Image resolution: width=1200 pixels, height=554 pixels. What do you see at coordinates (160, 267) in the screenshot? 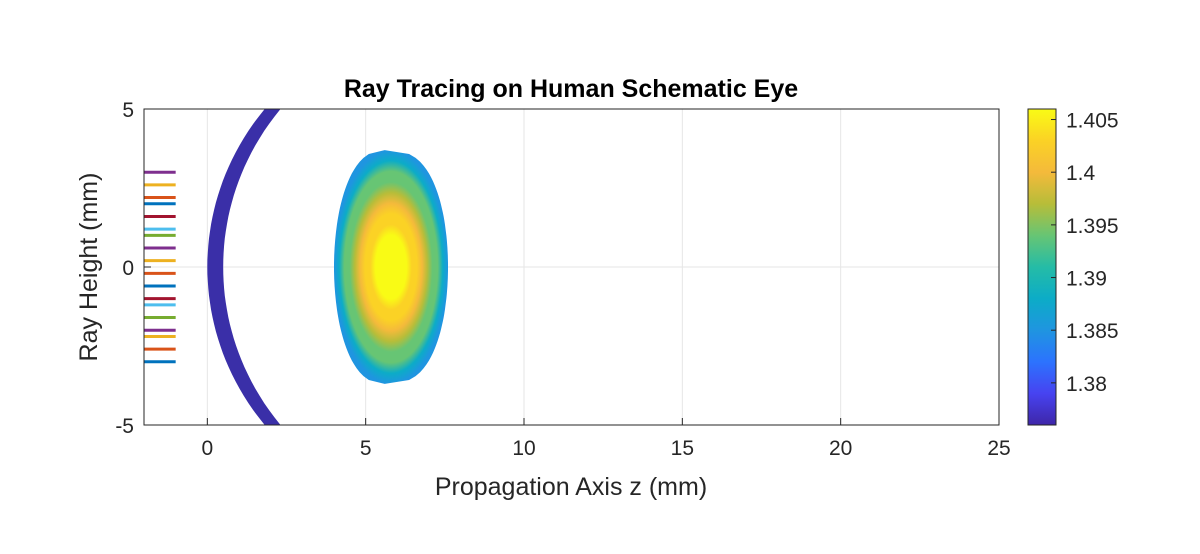
I see `incident-rays` at bounding box center [160, 267].